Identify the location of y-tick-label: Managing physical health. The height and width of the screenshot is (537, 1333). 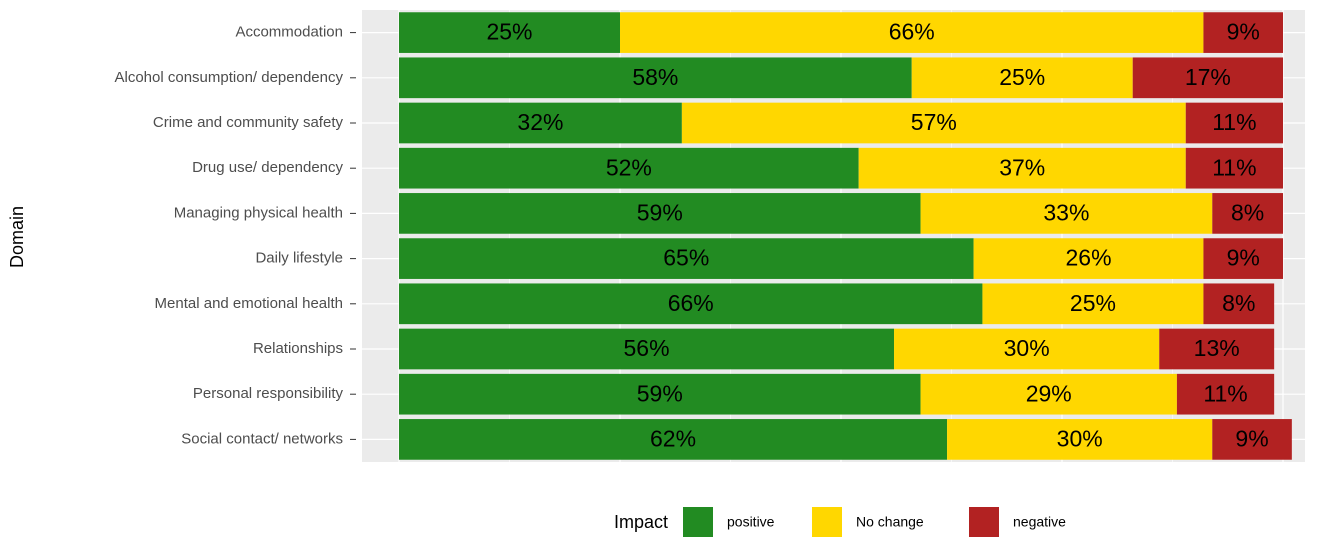
(258, 212).